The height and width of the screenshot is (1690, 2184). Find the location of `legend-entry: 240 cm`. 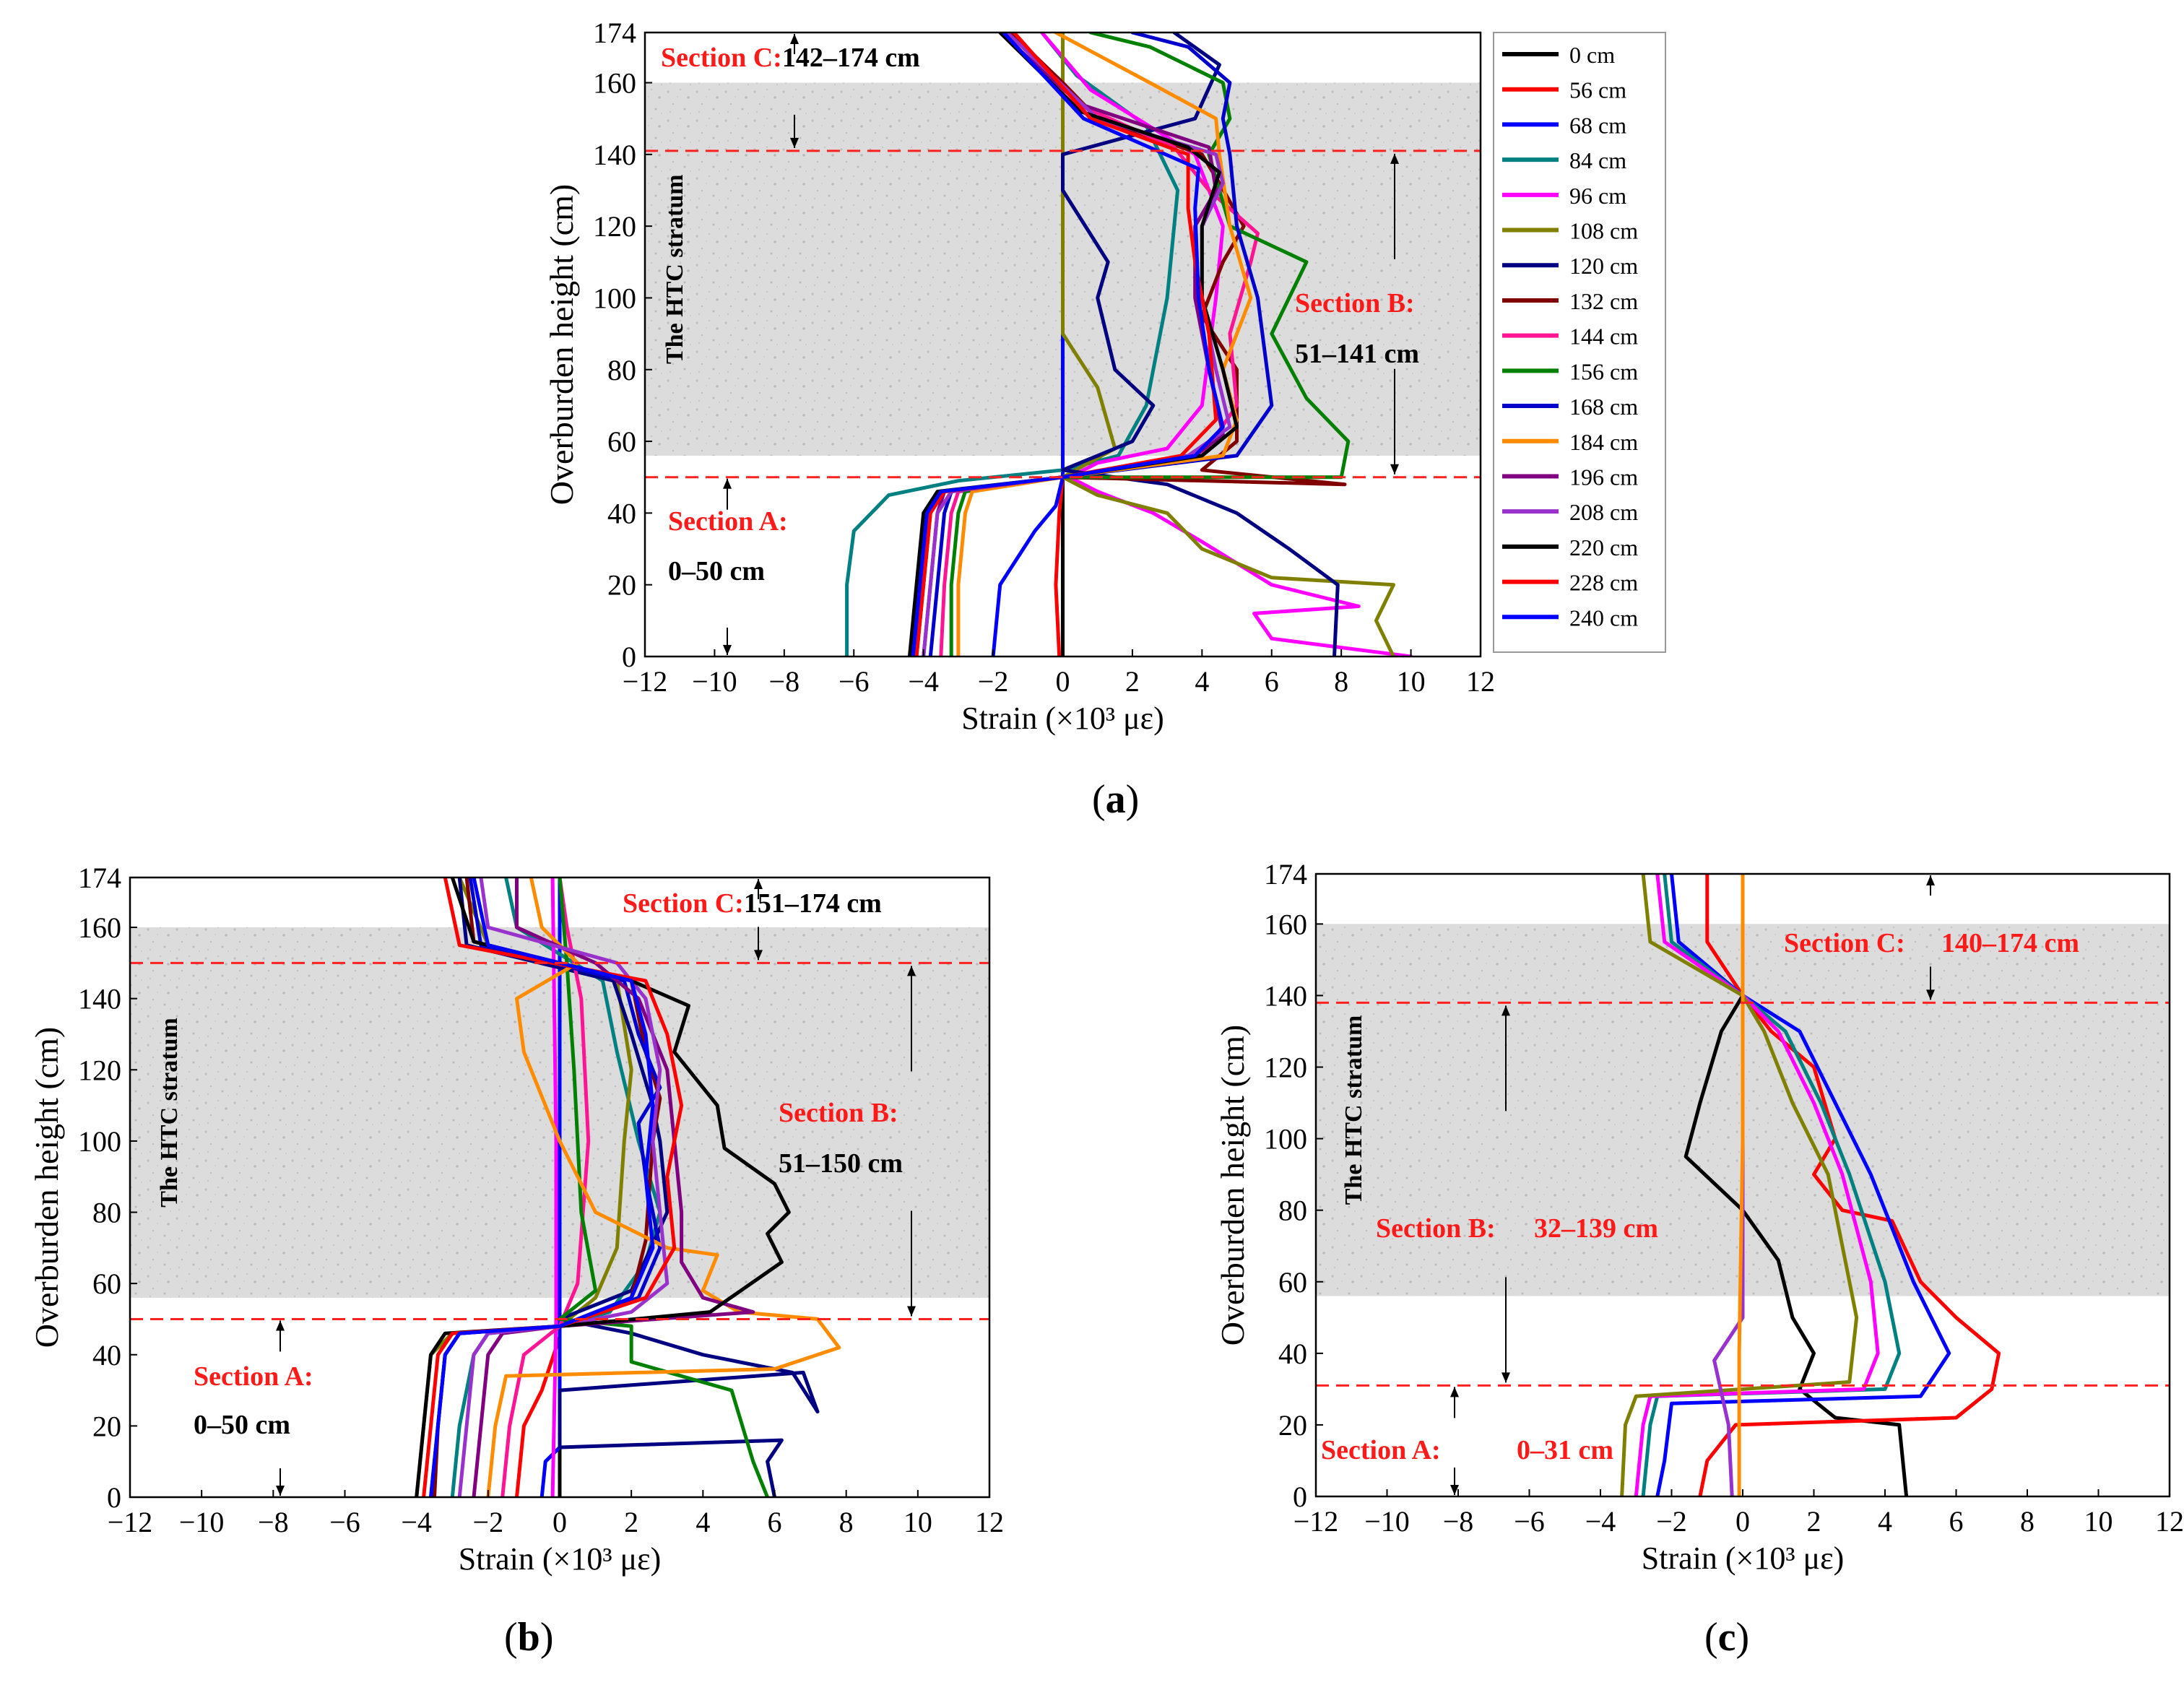

legend-entry: 240 cm is located at coordinates (1603, 617).